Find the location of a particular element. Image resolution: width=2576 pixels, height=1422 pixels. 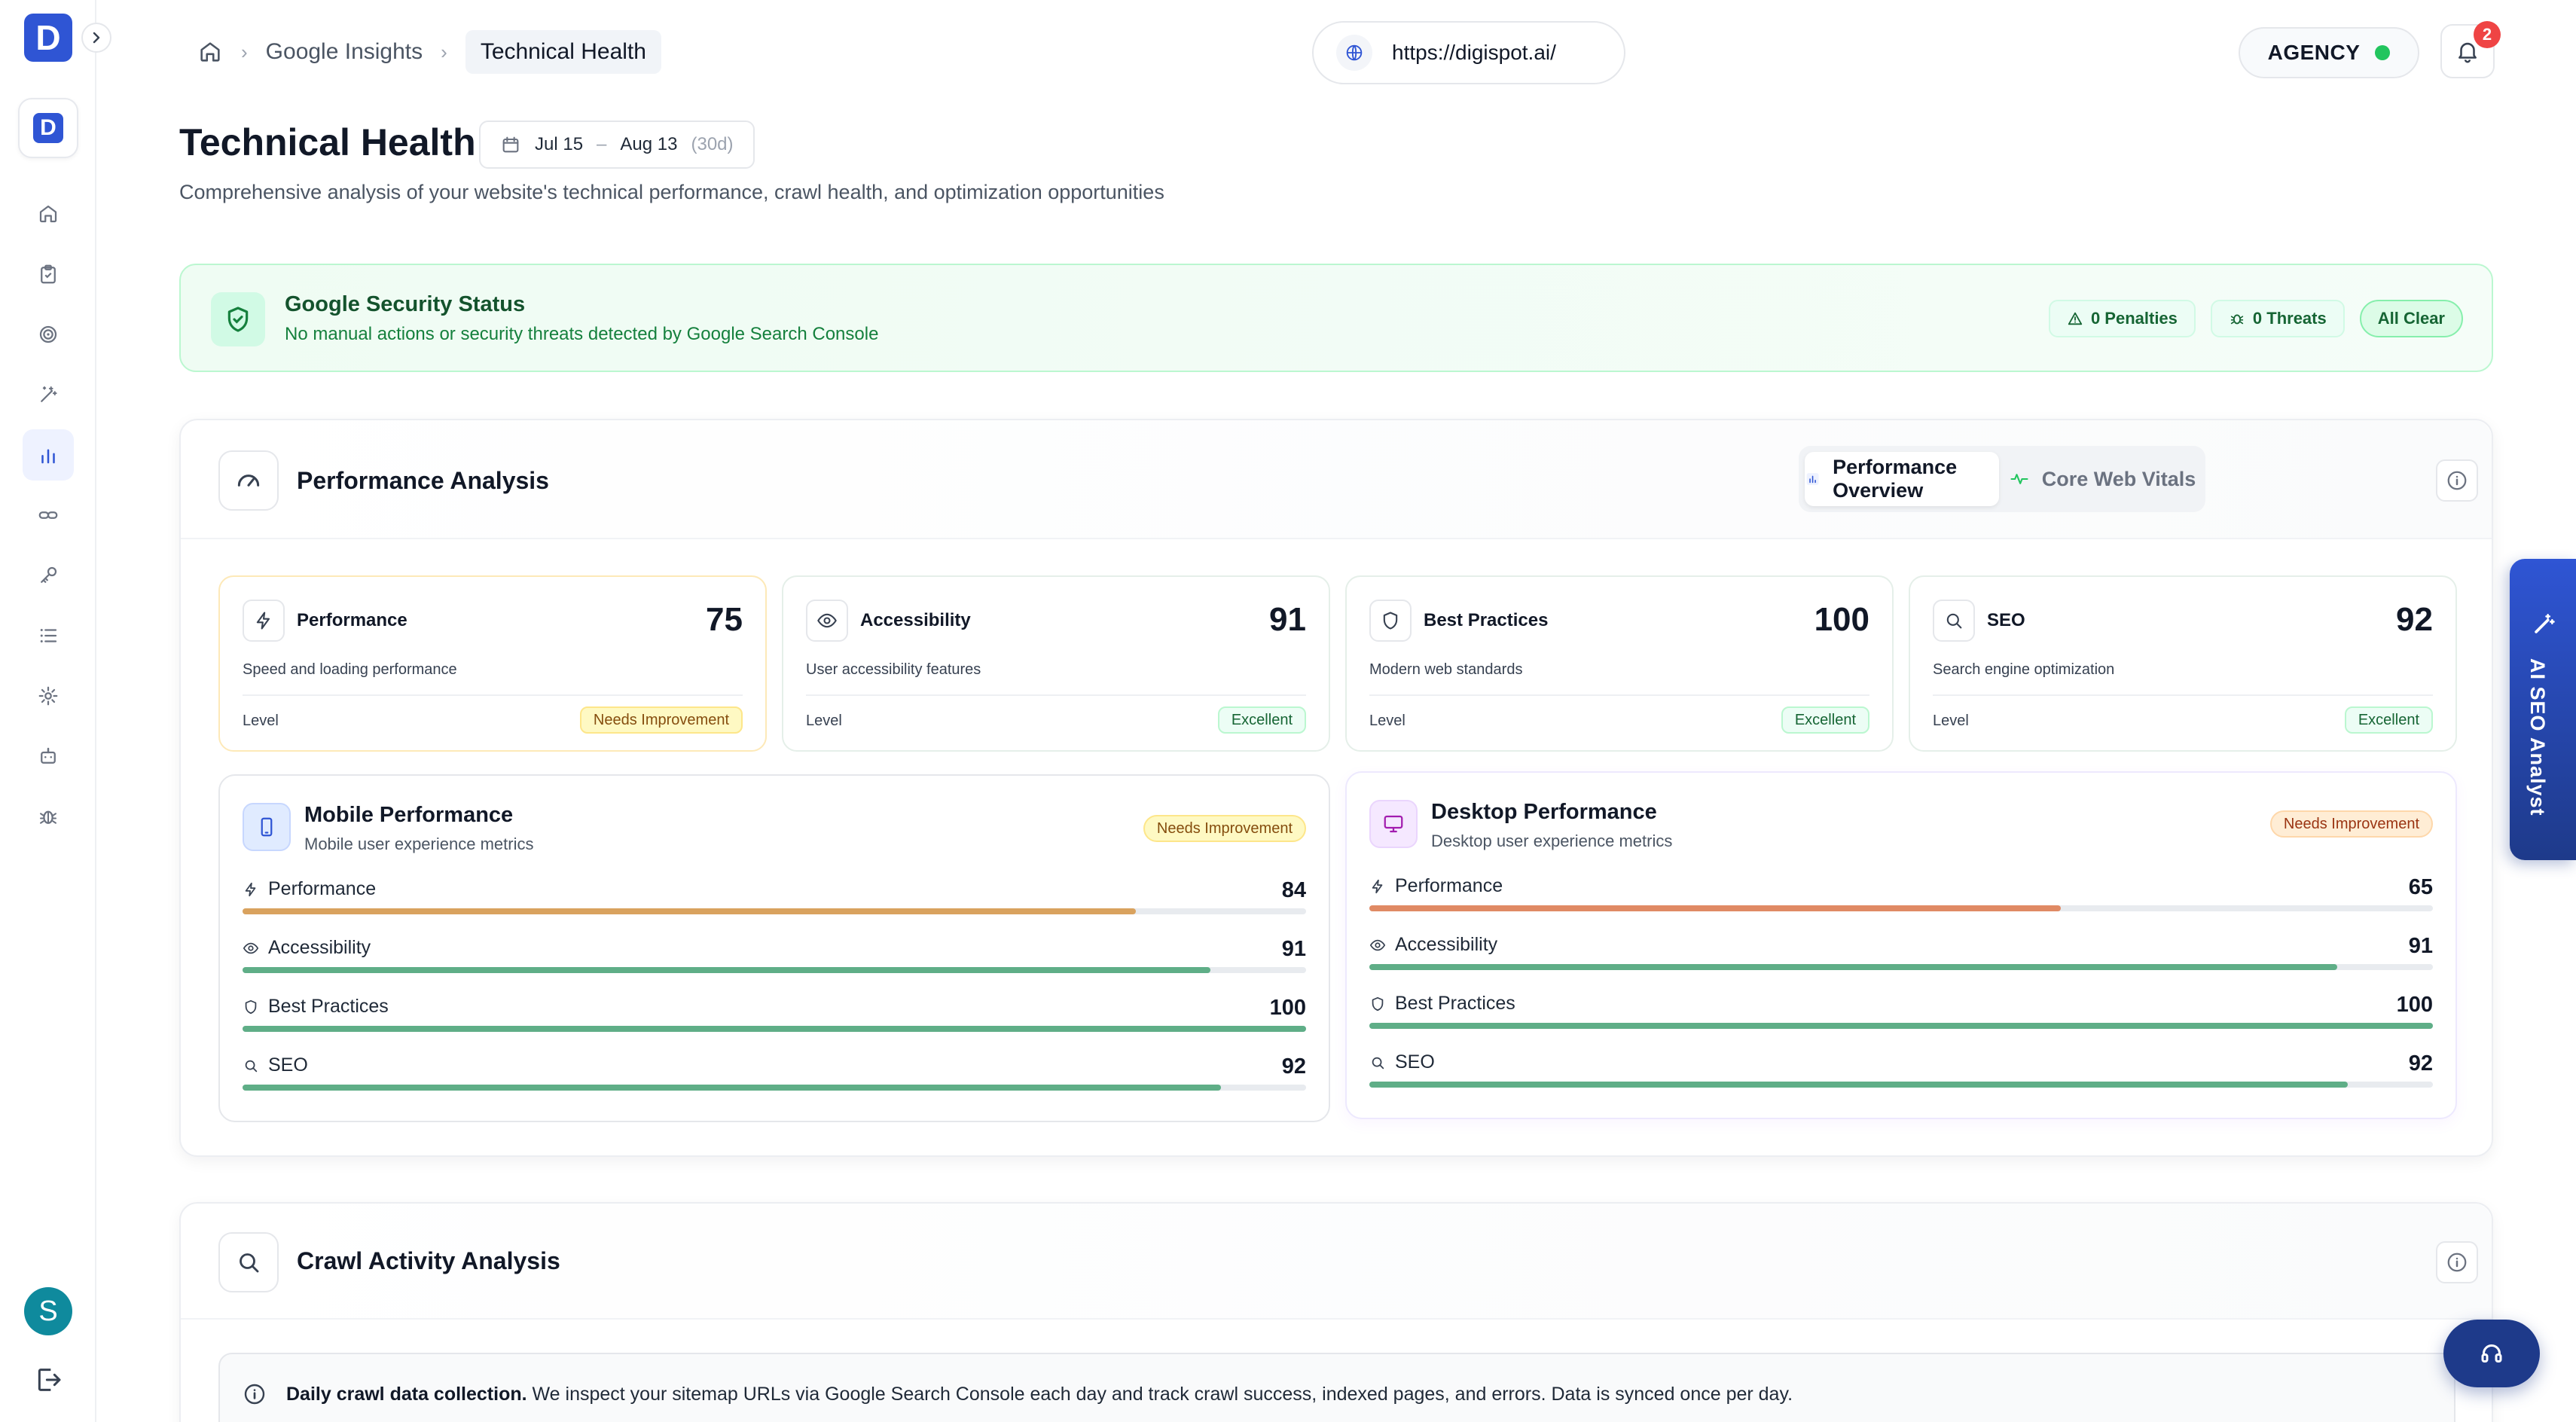

sidebar-item-links is located at coordinates (49, 515).